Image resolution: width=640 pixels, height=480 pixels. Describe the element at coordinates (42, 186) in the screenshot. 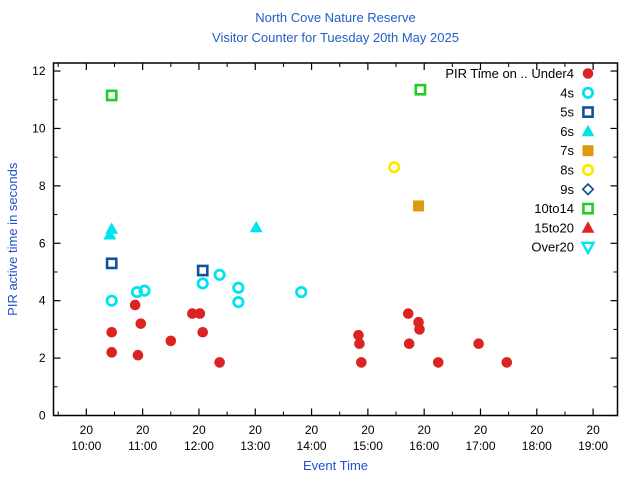

I see `y-tick-label: 8` at that location.